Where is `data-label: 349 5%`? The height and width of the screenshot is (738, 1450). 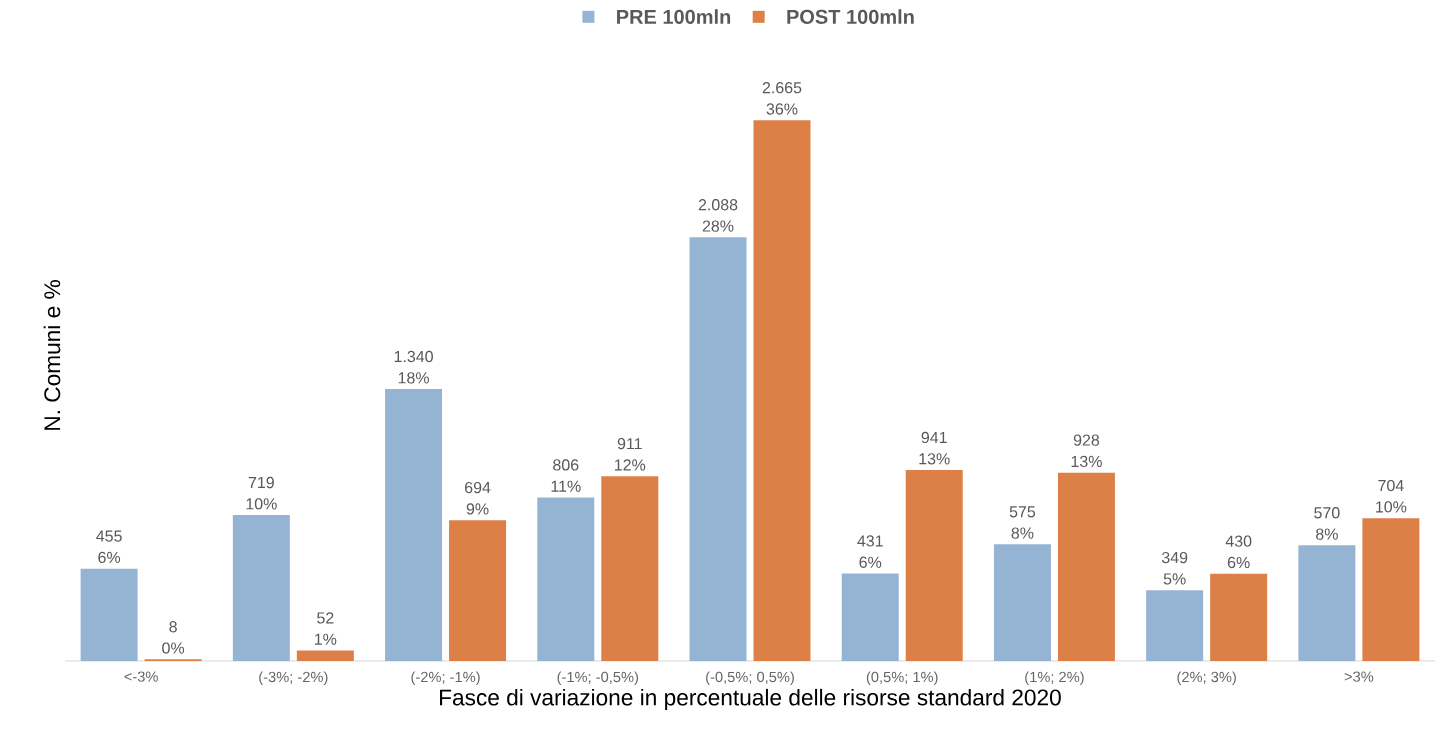
data-label: 349 5% is located at coordinates (1174, 568).